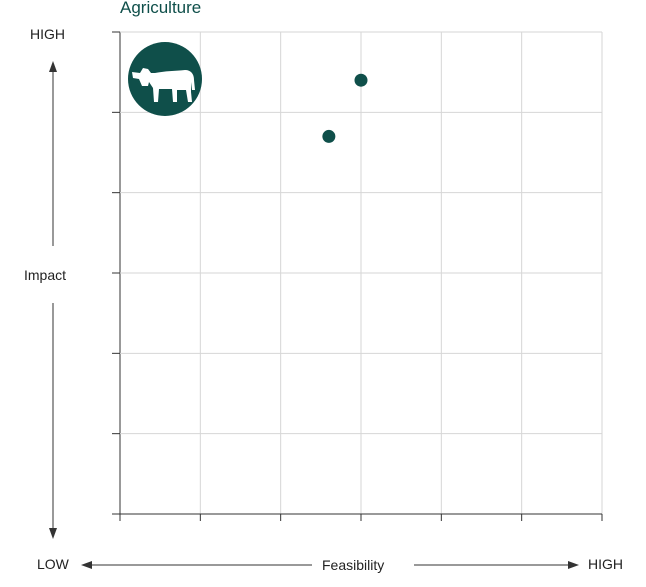 The width and height of the screenshot is (646, 587). Describe the element at coordinates (353, 565) in the screenshot. I see `x-axis-label: Feasibility` at that location.